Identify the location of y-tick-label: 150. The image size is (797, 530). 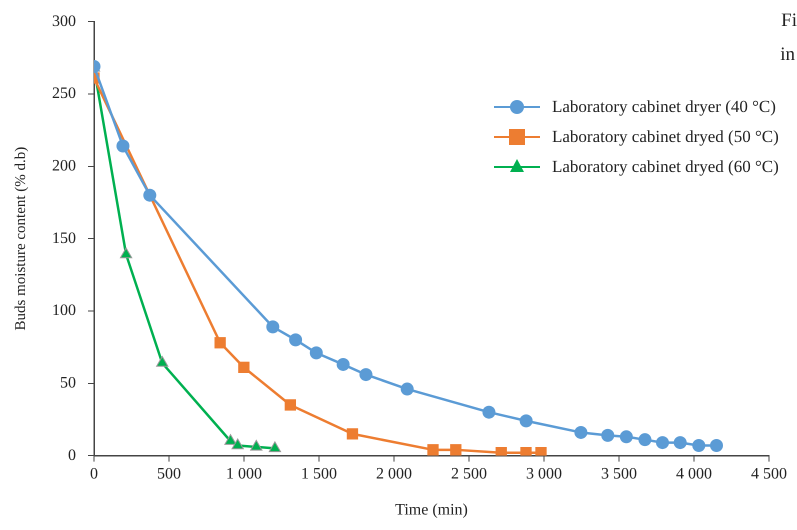
(64, 238).